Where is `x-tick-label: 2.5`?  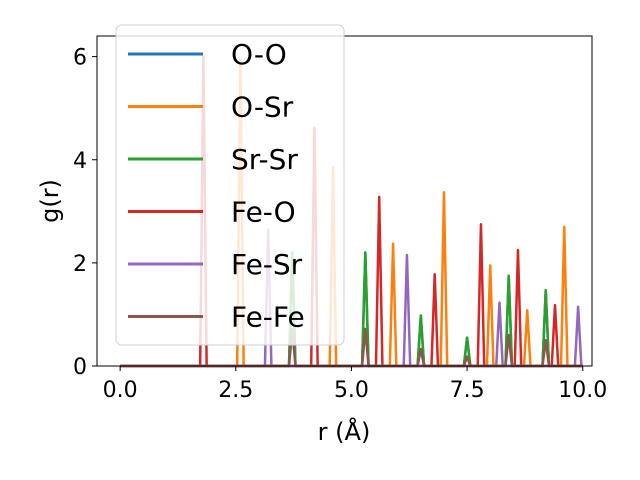
x-tick-label: 2.5 is located at coordinates (235, 390).